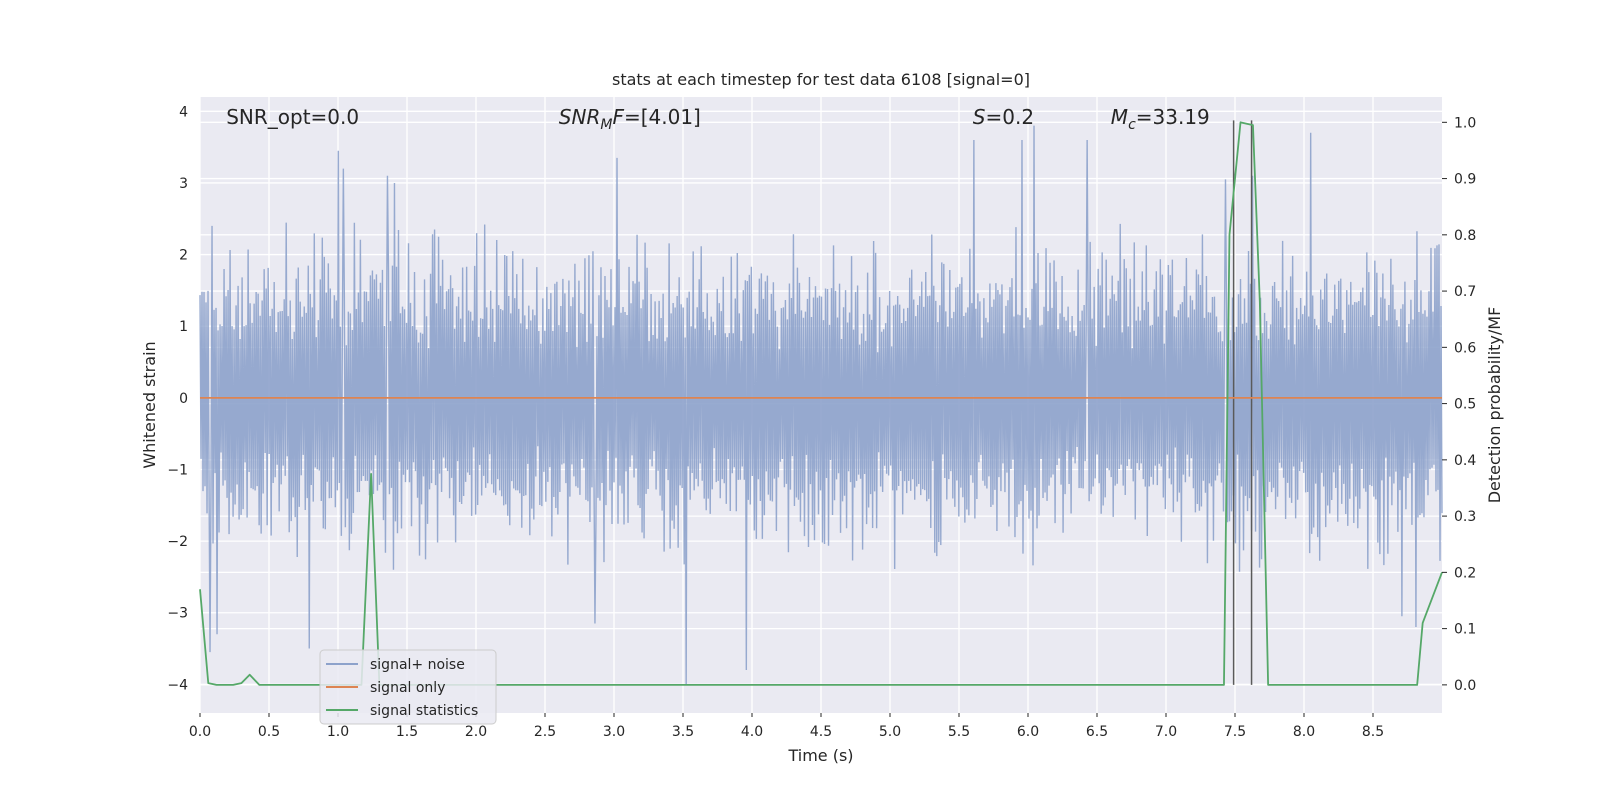 The height and width of the screenshot is (800, 1600). Describe the element at coordinates (177, 470) in the screenshot. I see `y-tick-label: −1` at that location.